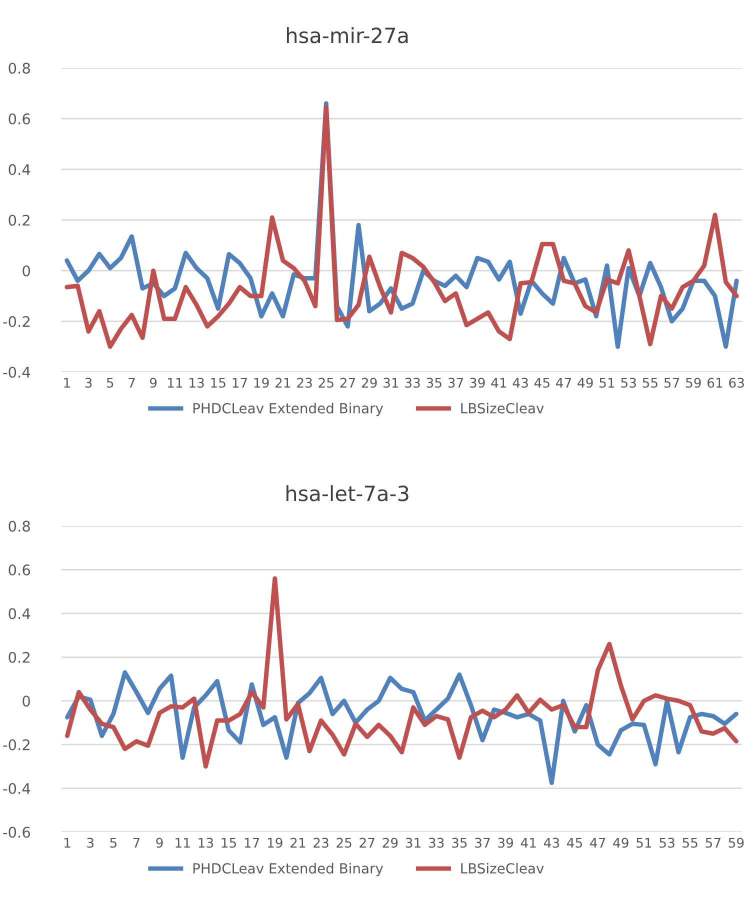 This screenshot has height=899, width=756. What do you see at coordinates (736, 383) in the screenshot?
I see `x-tick-label: 63` at bounding box center [736, 383].